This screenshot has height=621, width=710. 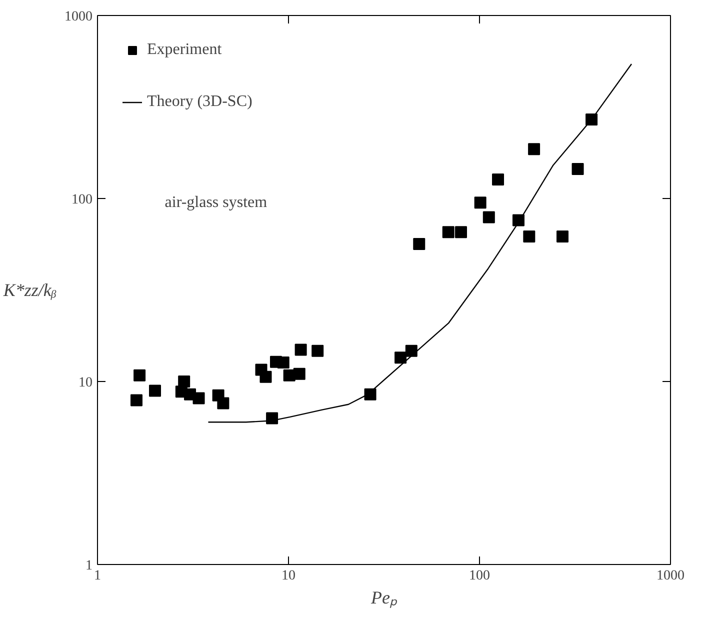 What do you see at coordinates (216, 203) in the screenshot?
I see `annotation: air-glass system` at bounding box center [216, 203].